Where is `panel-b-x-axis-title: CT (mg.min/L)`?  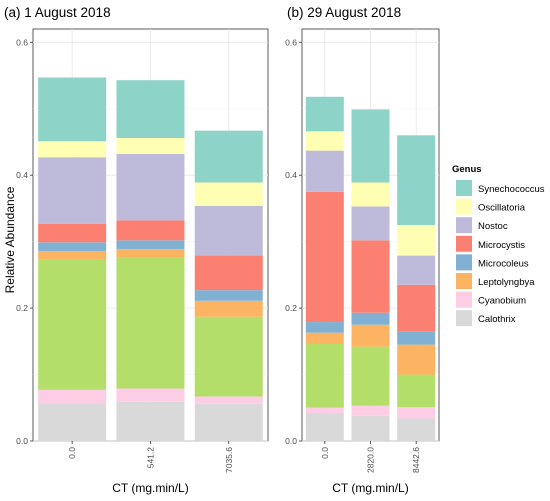 panel-b-x-axis-title: CT (mg.min/L) is located at coordinates (370, 488).